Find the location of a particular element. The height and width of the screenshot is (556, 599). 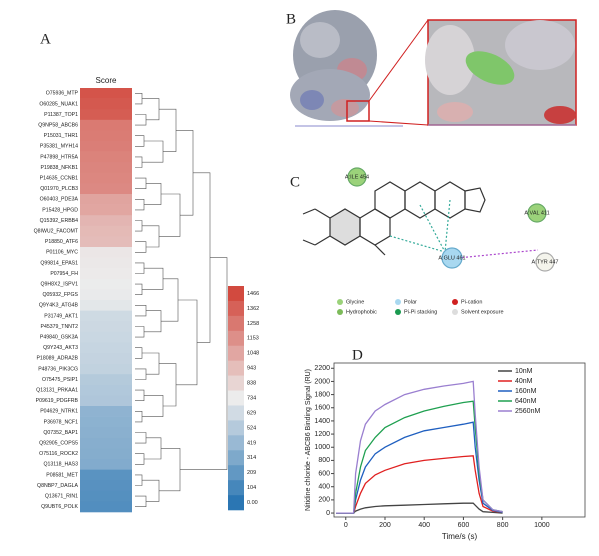

row-label: Q13671_RIN1 is located at coordinates (61, 496).